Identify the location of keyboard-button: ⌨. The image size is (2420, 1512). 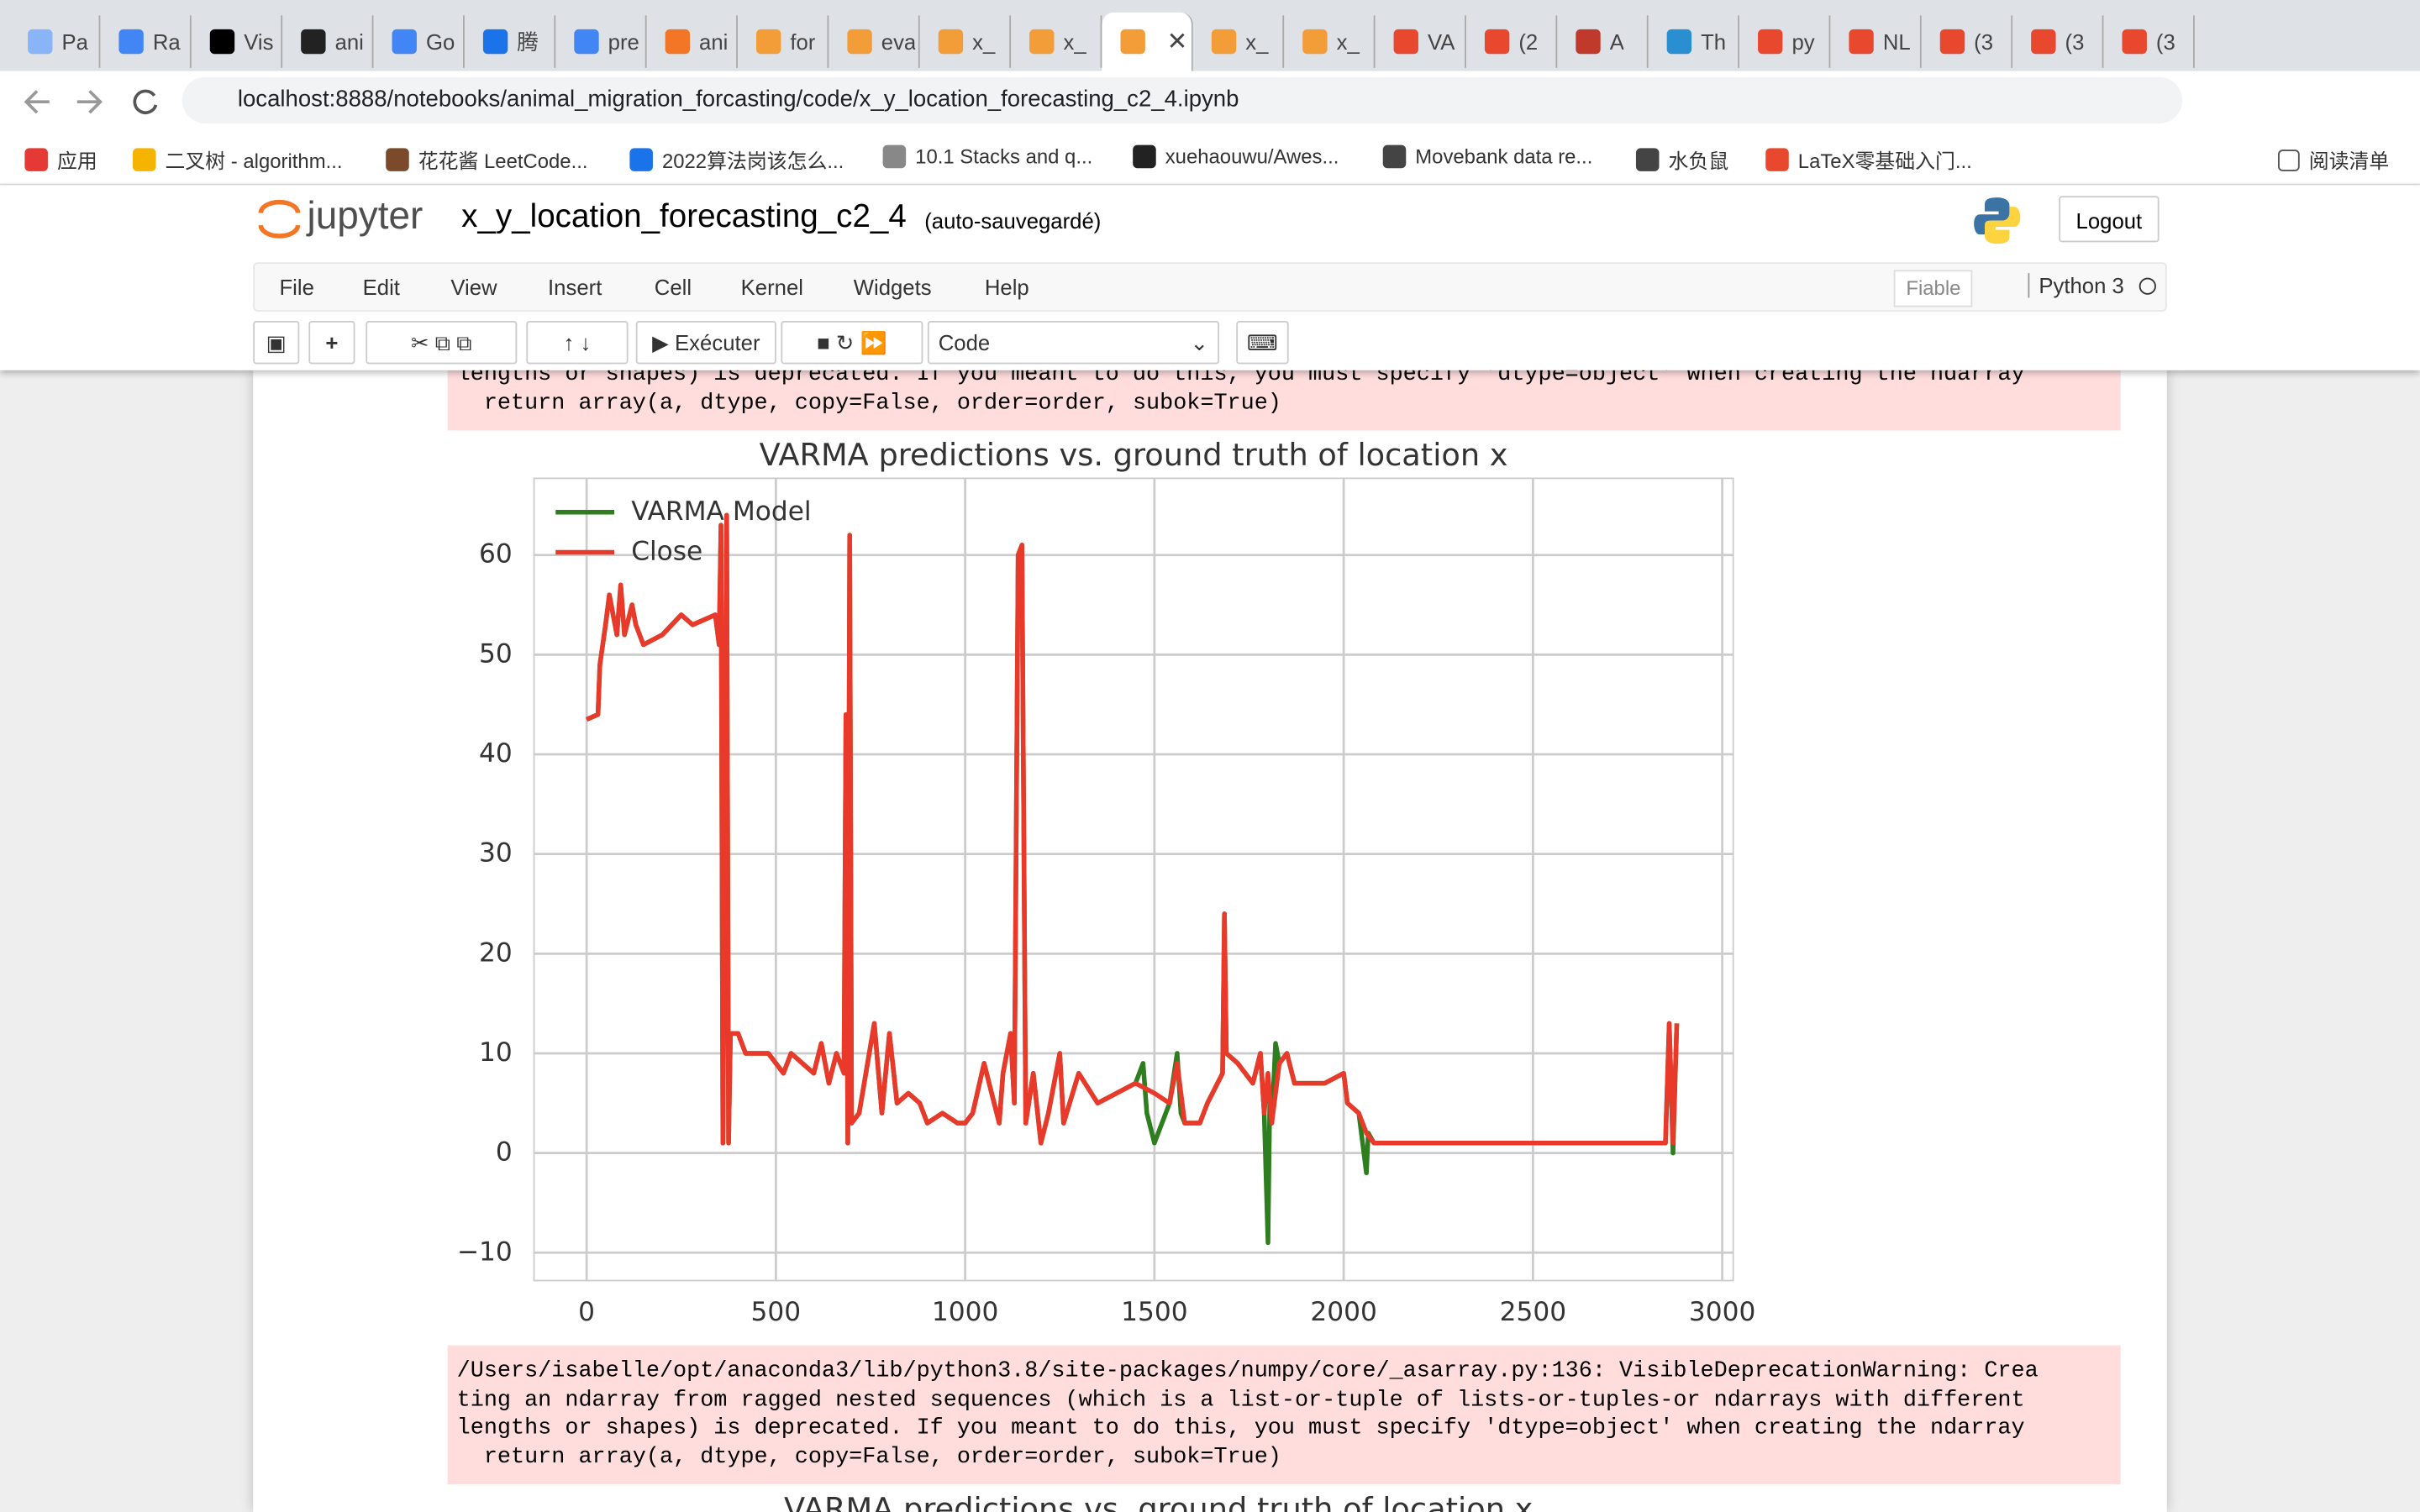
(1262, 343).